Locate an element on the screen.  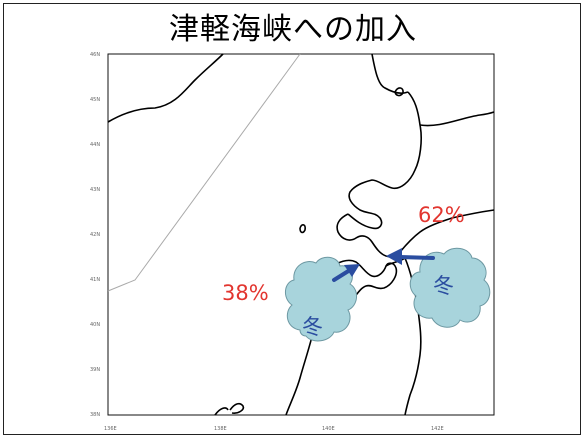
coast-north is located at coordinates (165, 88).